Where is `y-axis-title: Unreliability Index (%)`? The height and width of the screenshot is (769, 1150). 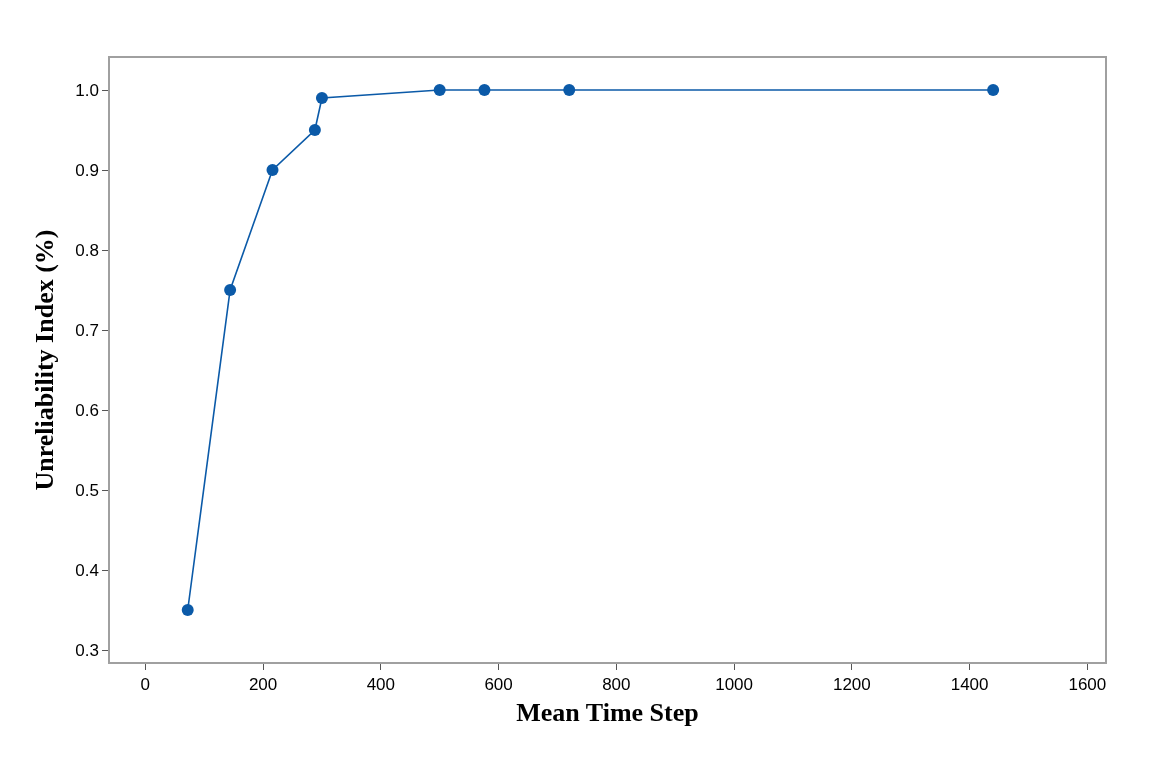
y-axis-title: Unreliability Index (%) is located at coordinates (45, 360).